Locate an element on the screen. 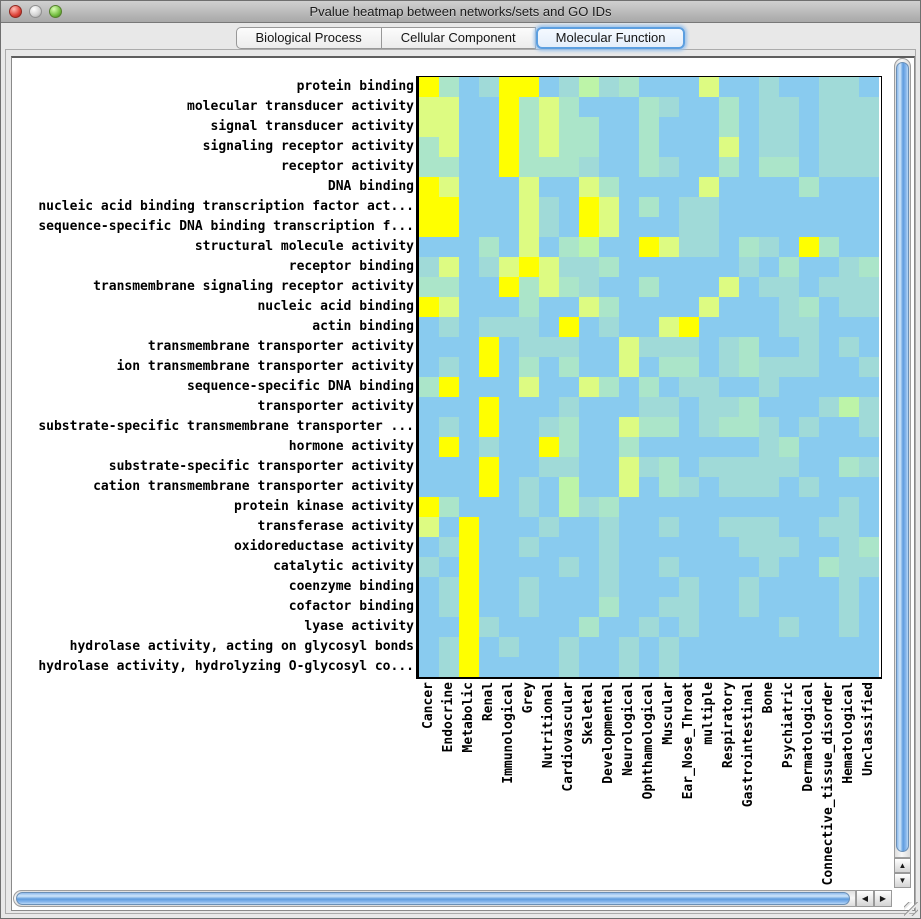 The image size is (921, 919). minimize-button is located at coordinates (35, 11).